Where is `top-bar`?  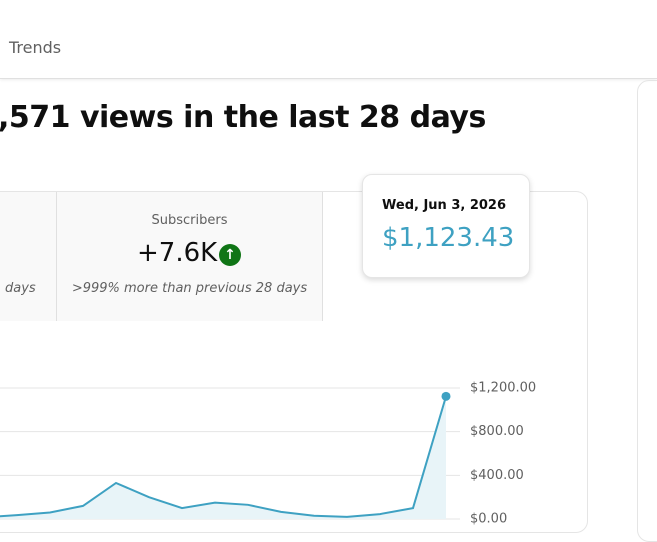 top-bar is located at coordinates (328, 39).